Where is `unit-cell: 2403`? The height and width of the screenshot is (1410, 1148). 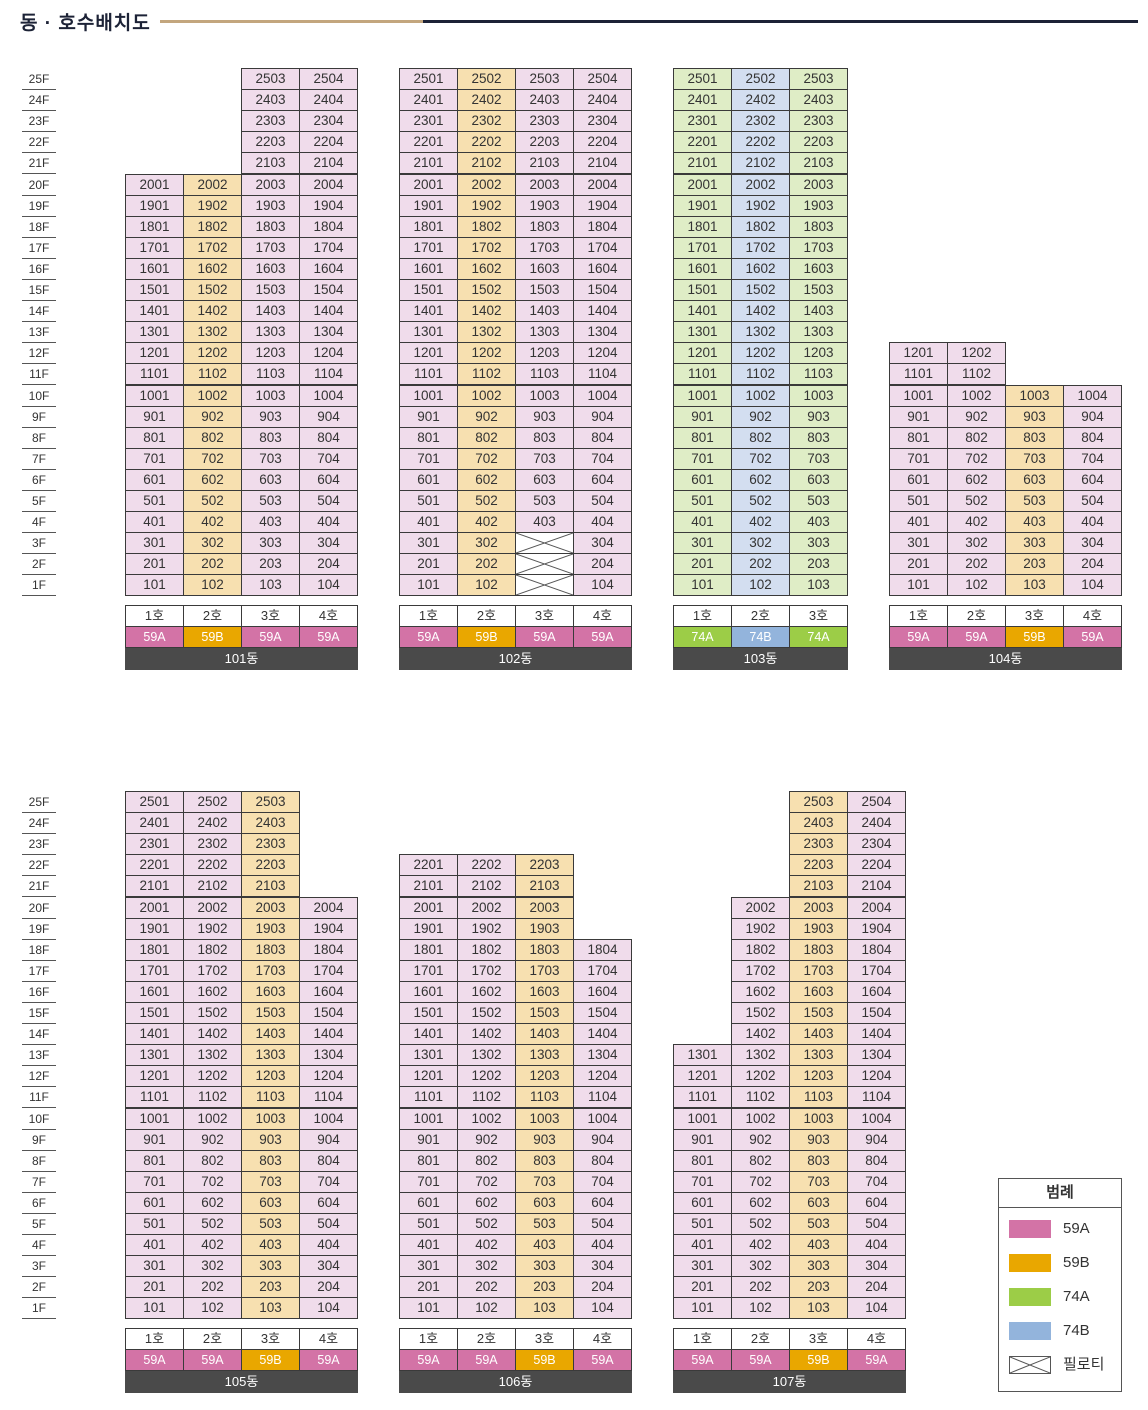 unit-cell: 2403 is located at coordinates (270, 823).